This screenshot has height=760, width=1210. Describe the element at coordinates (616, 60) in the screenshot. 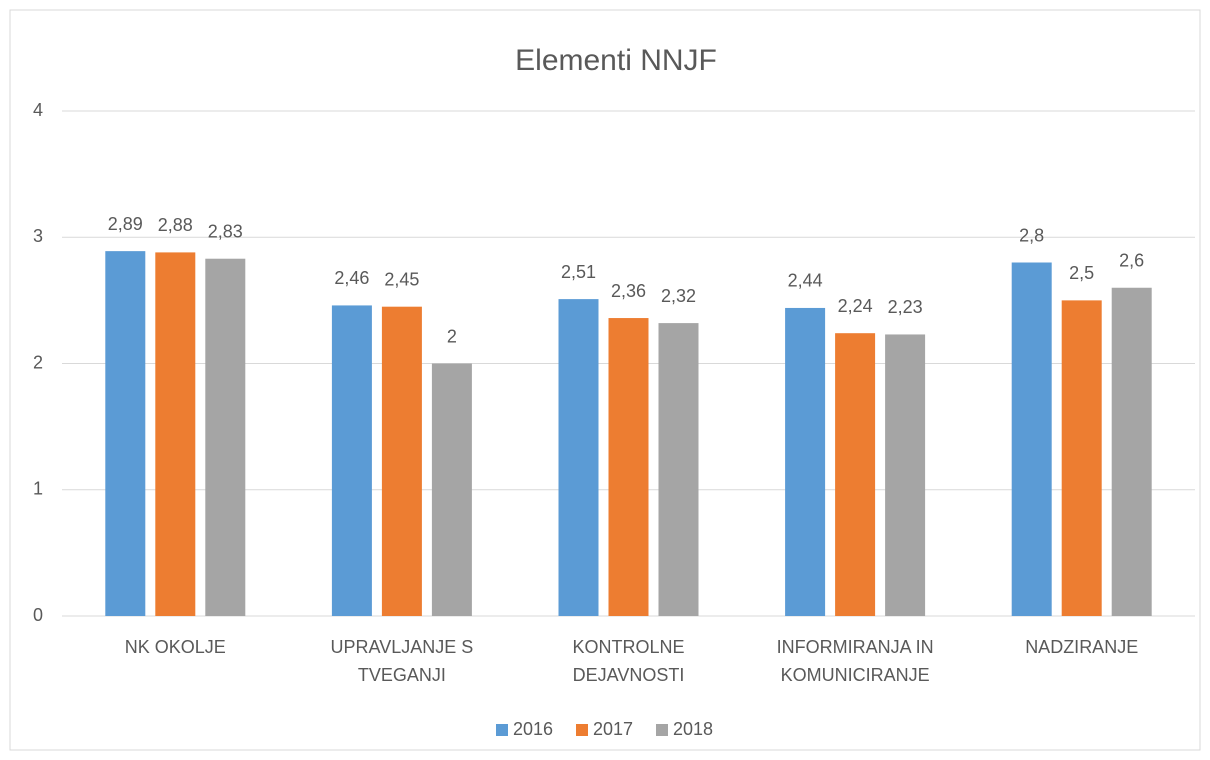

I see `chart-title: Elementi NNJF` at that location.